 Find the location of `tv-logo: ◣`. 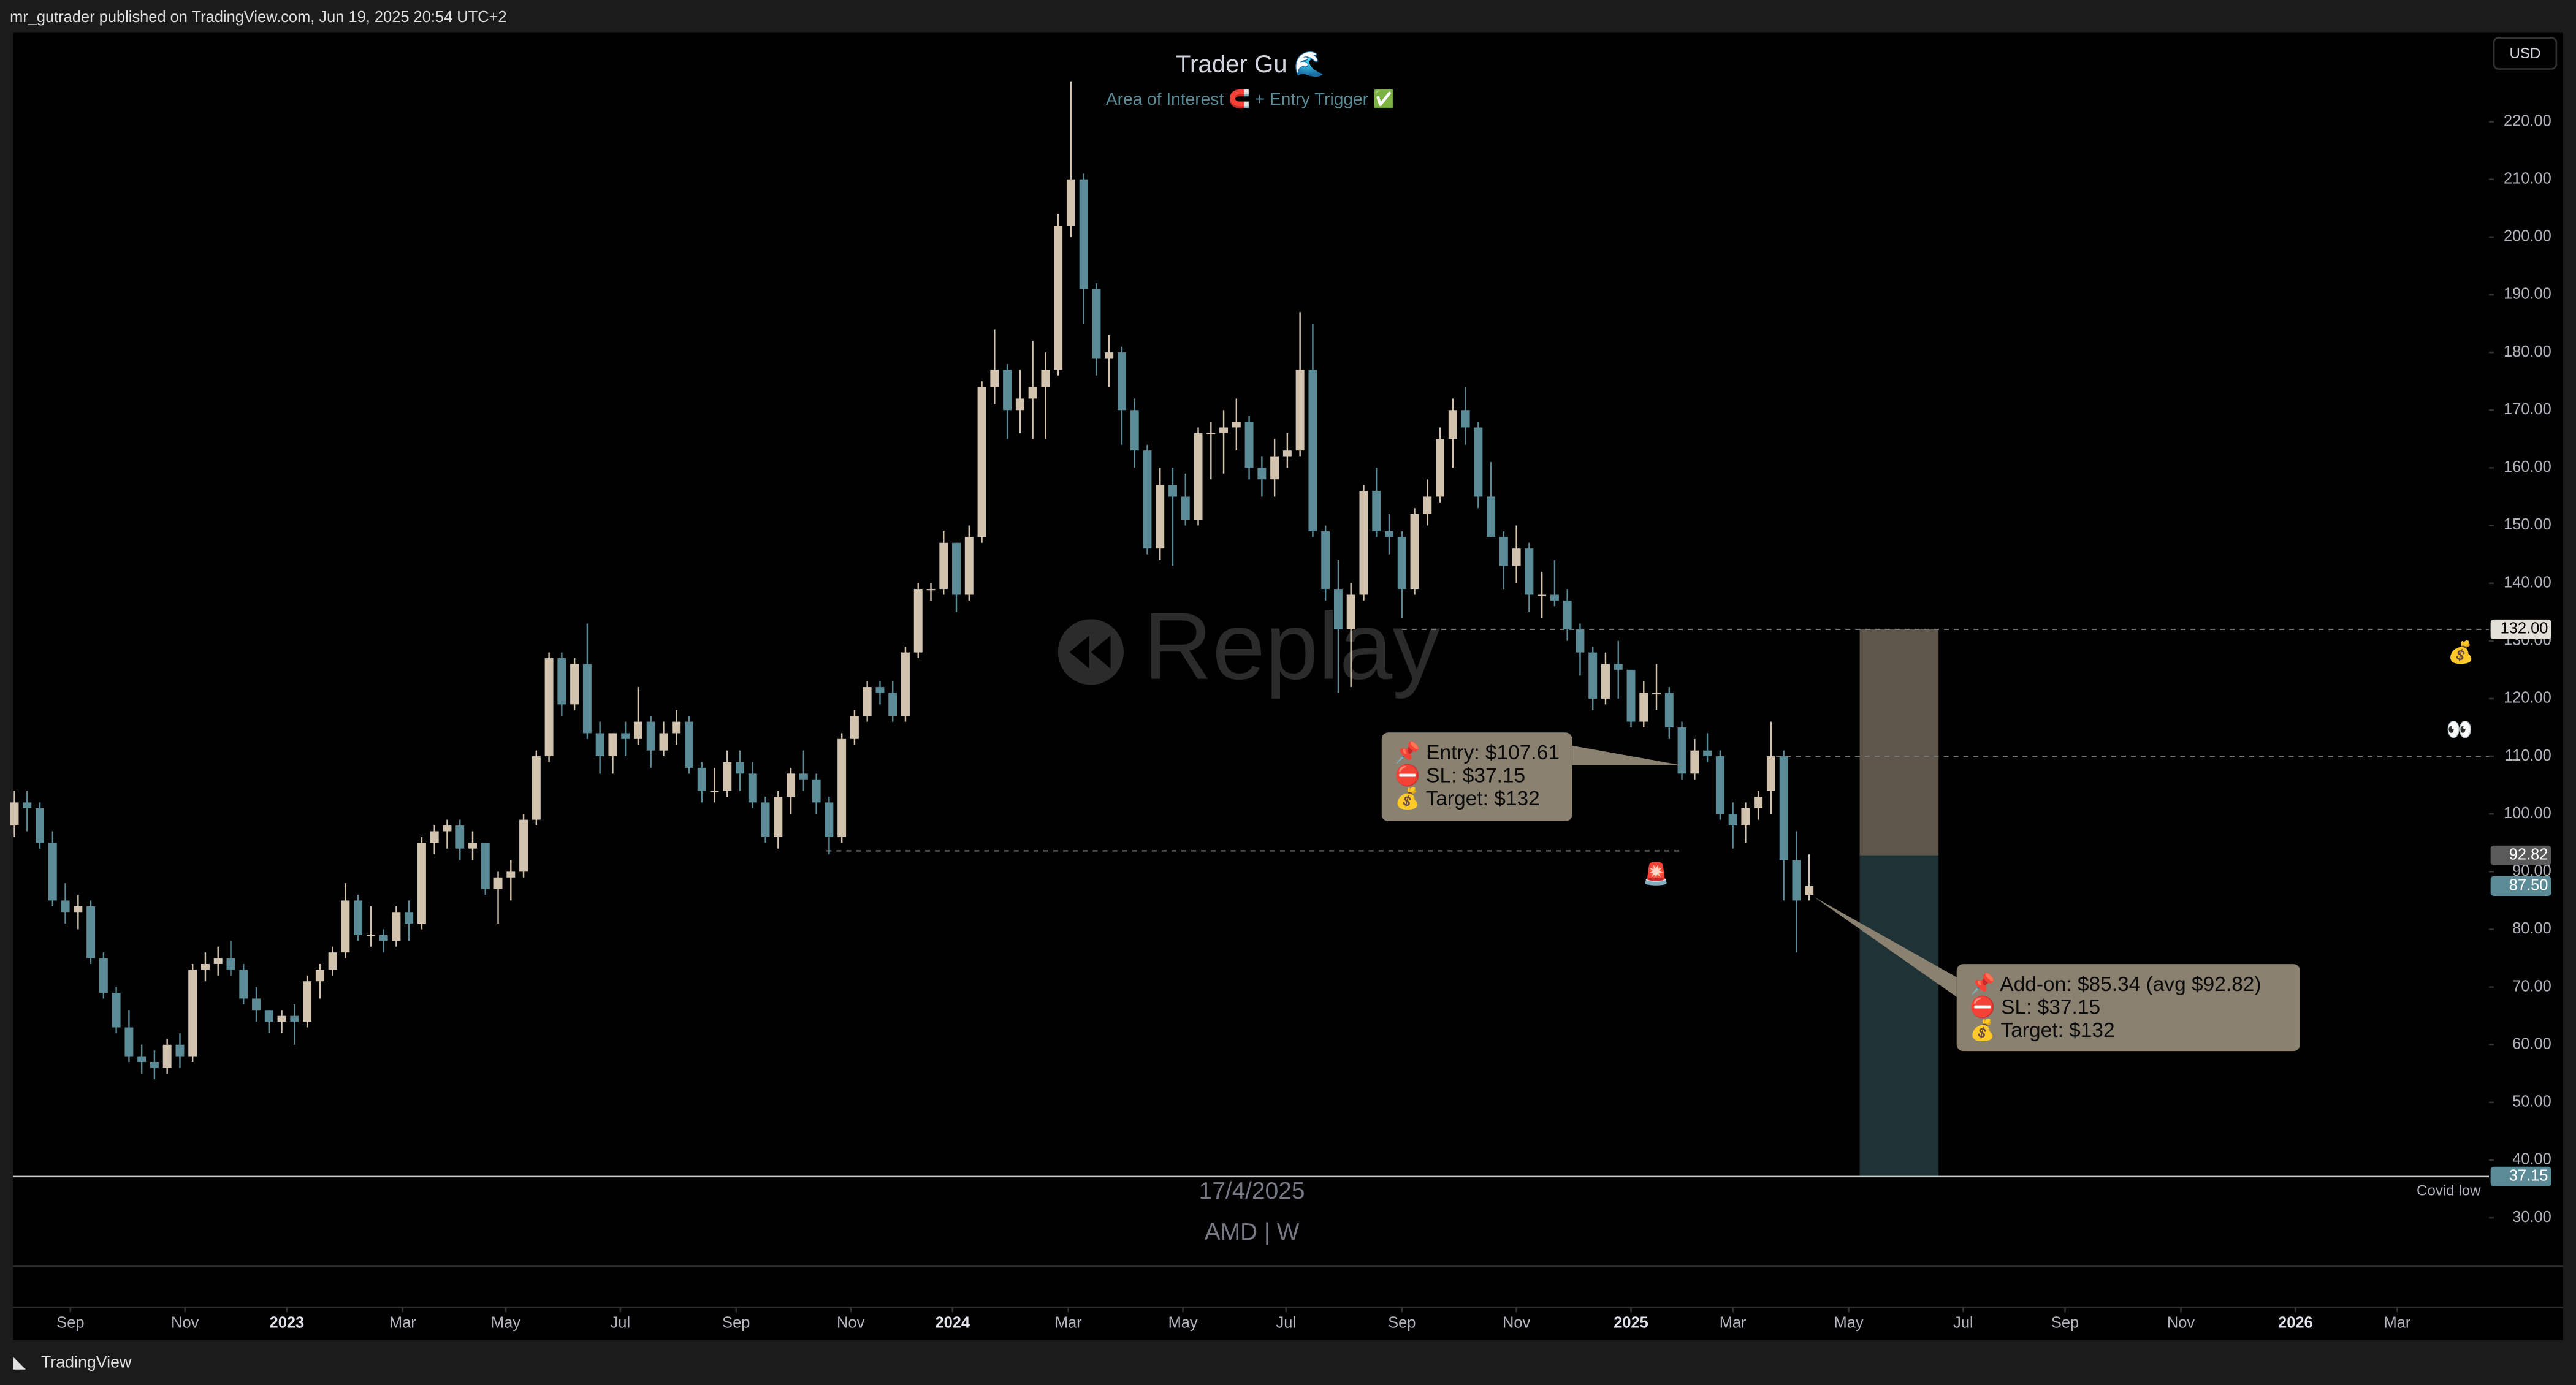

tv-logo: ◣ is located at coordinates (19, 1362).